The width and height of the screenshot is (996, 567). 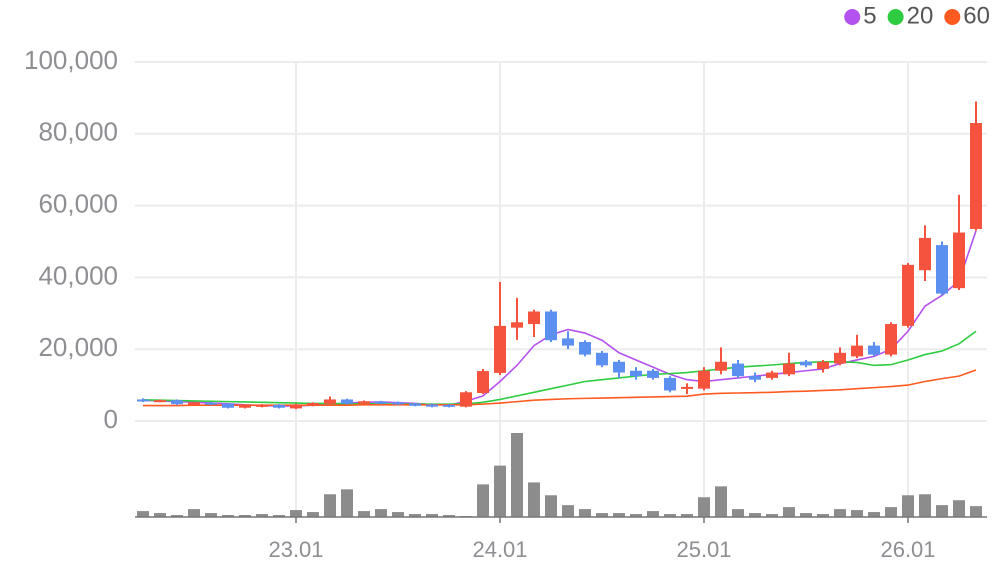 What do you see at coordinates (71, 60) in the screenshot?
I see `y-tick-label: 100,000` at bounding box center [71, 60].